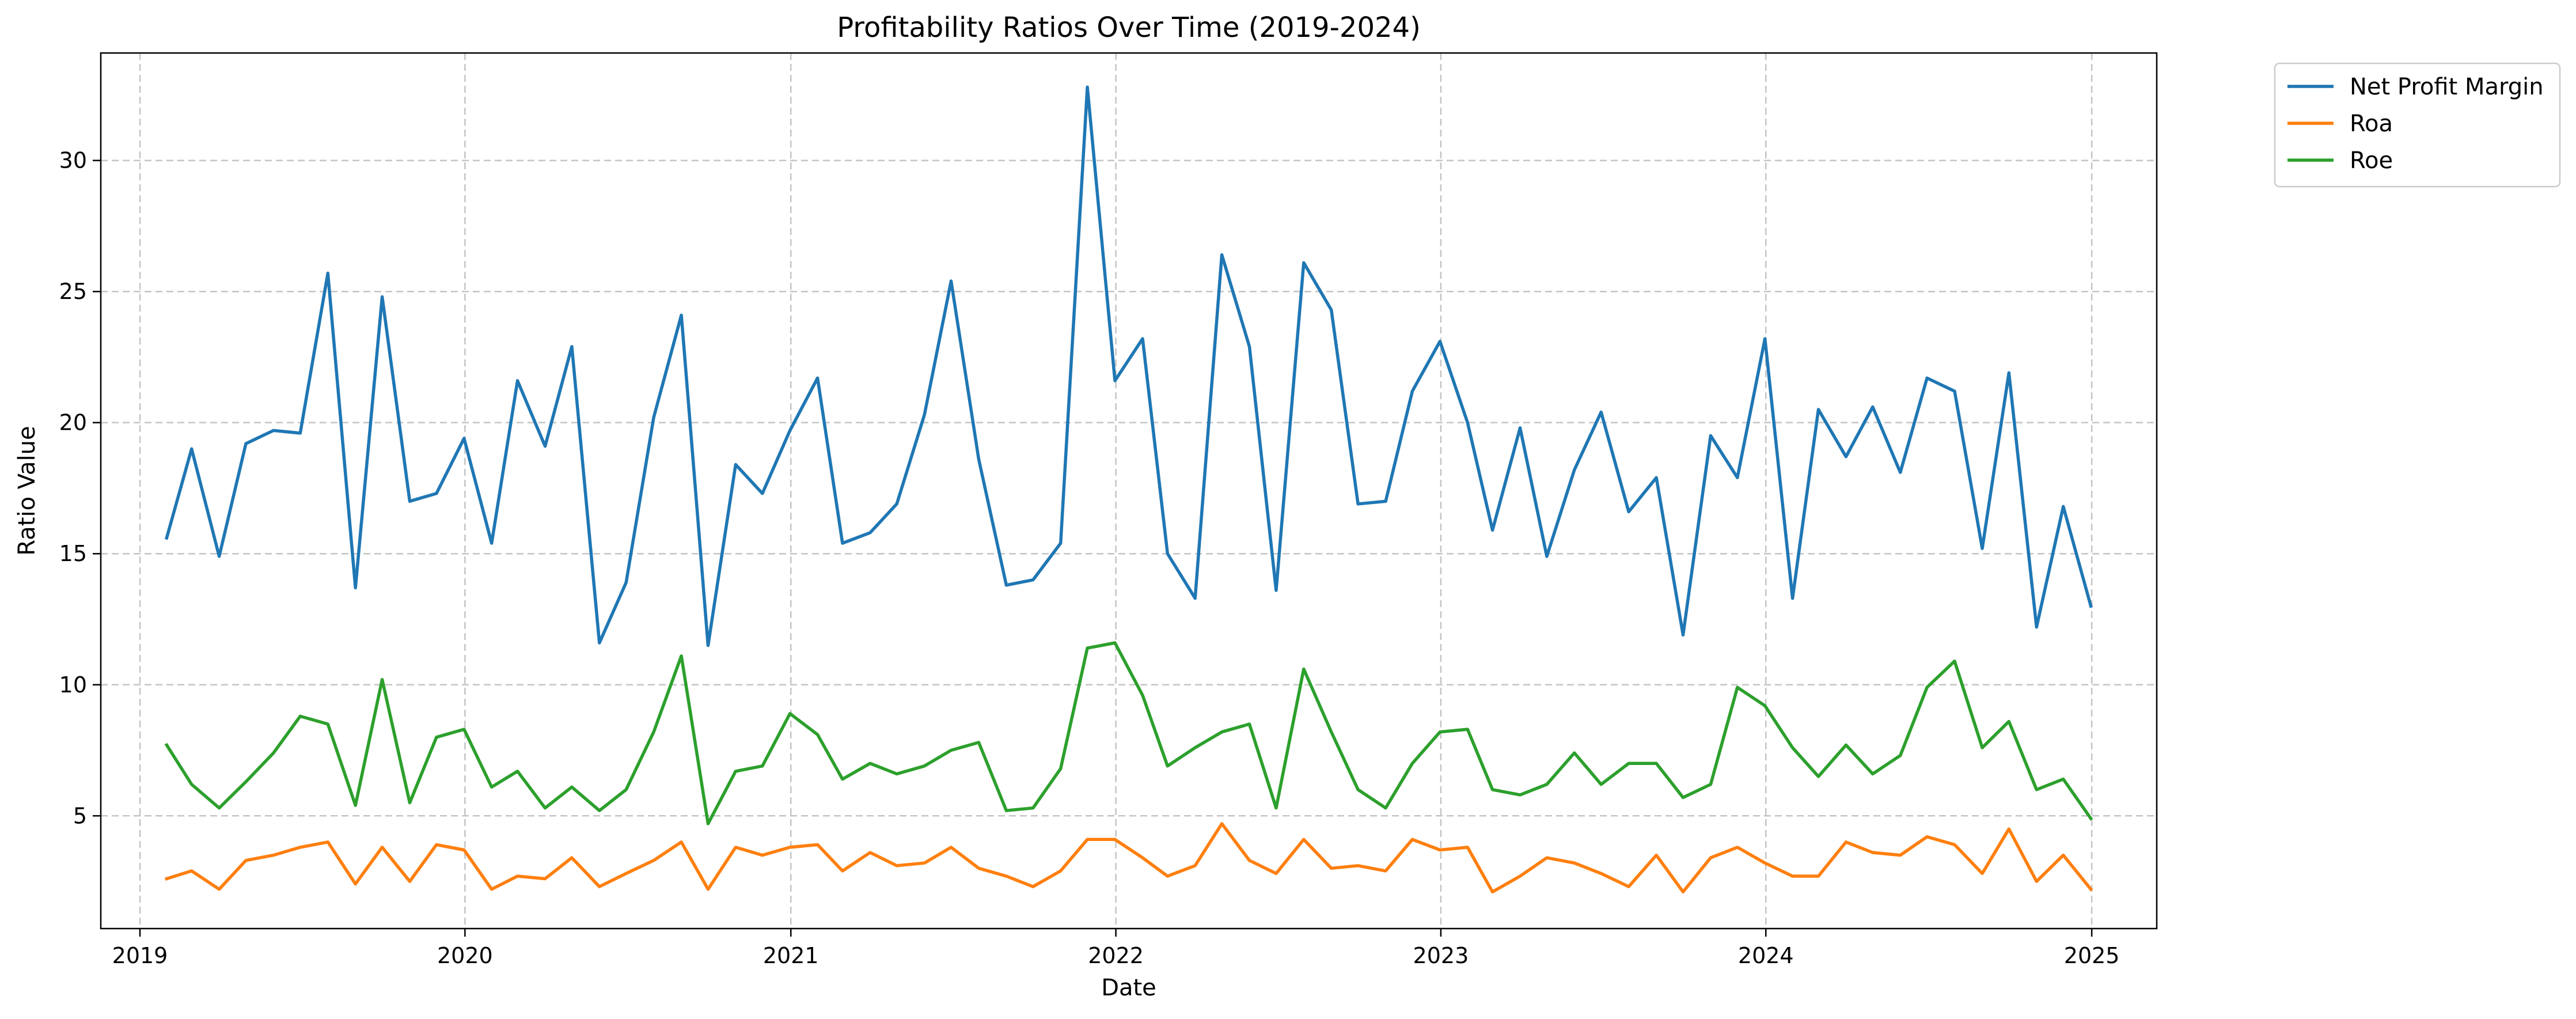  What do you see at coordinates (1441, 955) in the screenshot?
I see `x-tick-label: 2023` at bounding box center [1441, 955].